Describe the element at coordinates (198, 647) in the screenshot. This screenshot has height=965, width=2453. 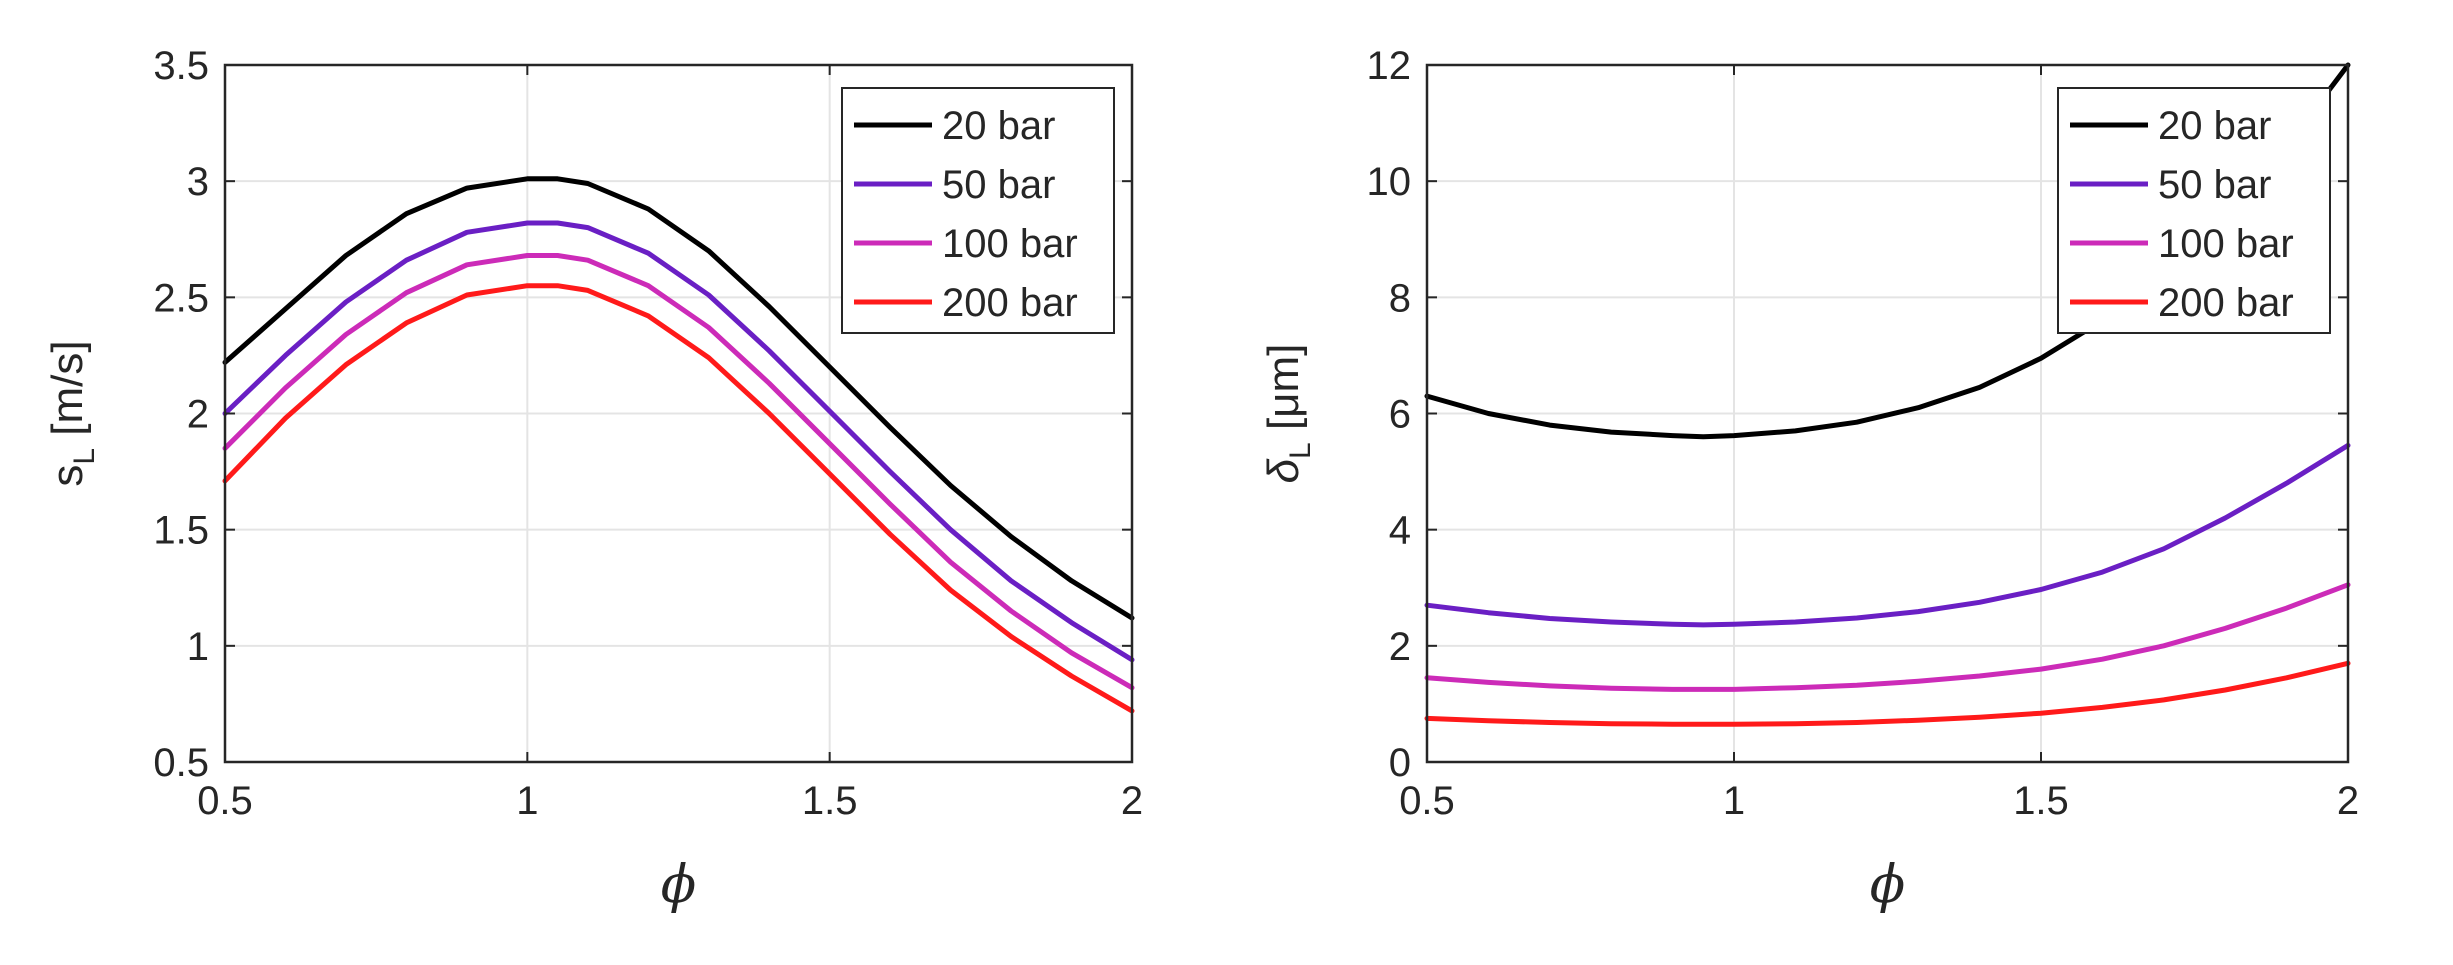
I see `y-tick-label: 1` at that location.